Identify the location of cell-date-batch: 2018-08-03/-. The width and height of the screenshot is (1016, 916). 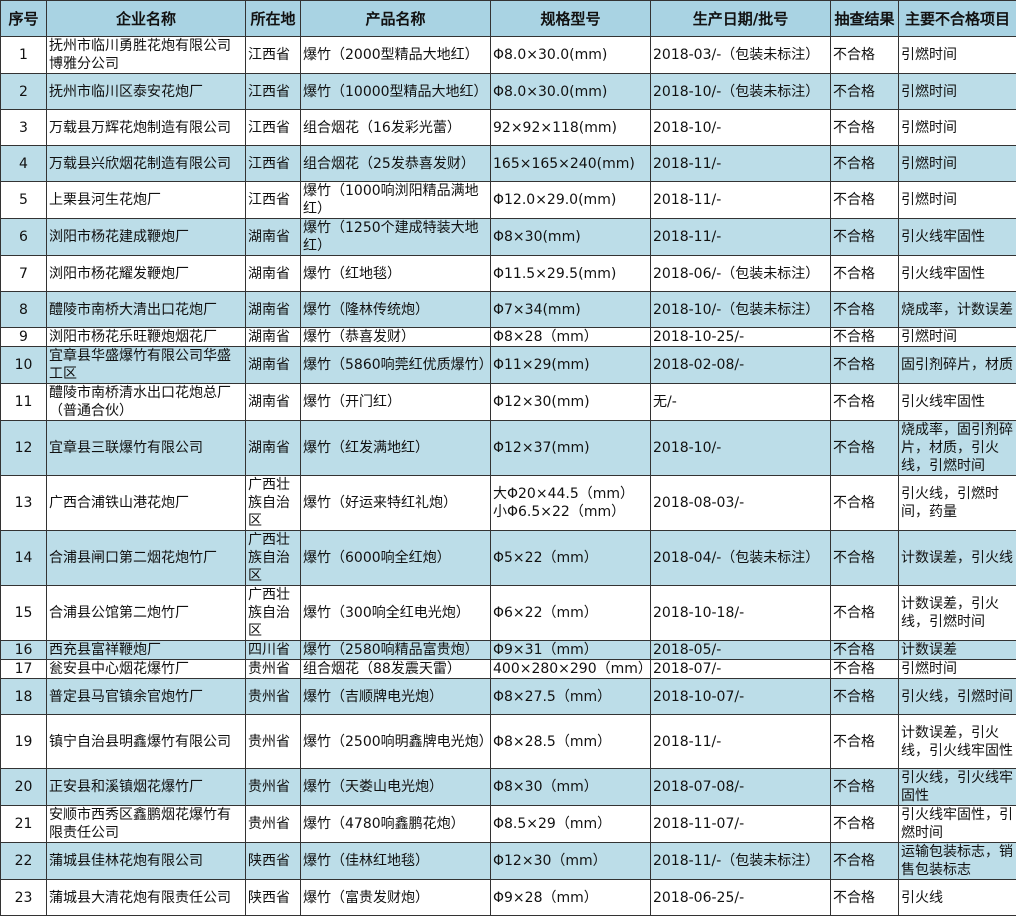
(741, 503).